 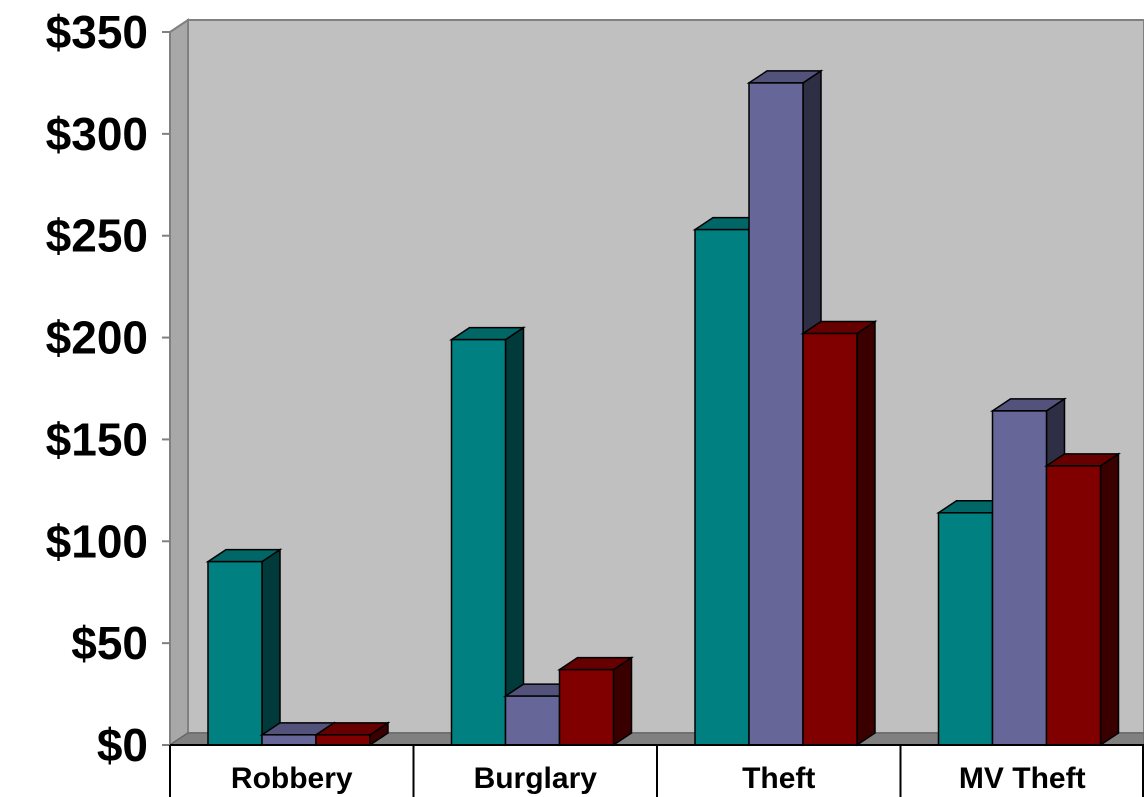 I want to click on y-tick-label: $50, so click(x=109, y=643).